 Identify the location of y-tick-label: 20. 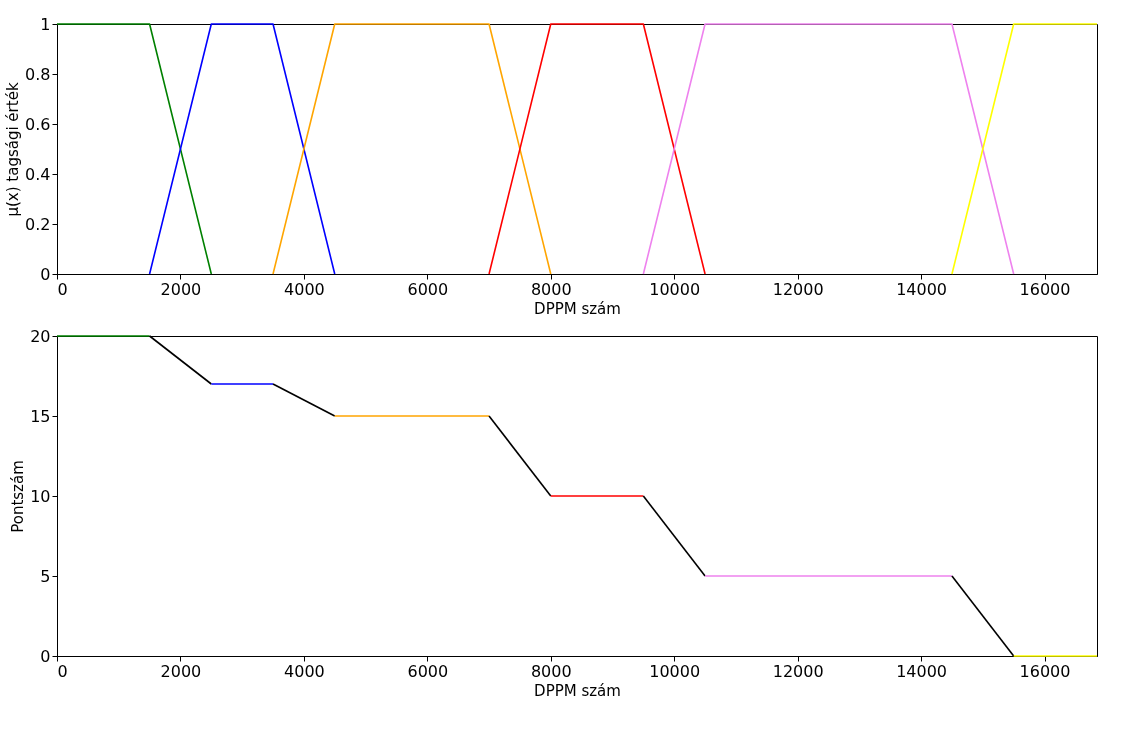
(40, 336).